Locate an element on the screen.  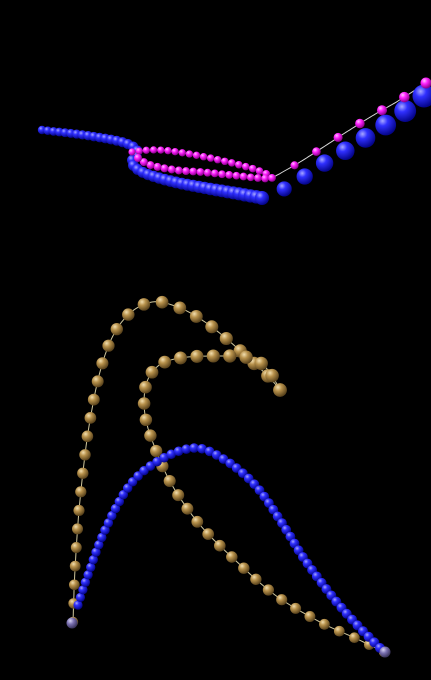
blue-chain-top-left is located at coordinates (153, 165).